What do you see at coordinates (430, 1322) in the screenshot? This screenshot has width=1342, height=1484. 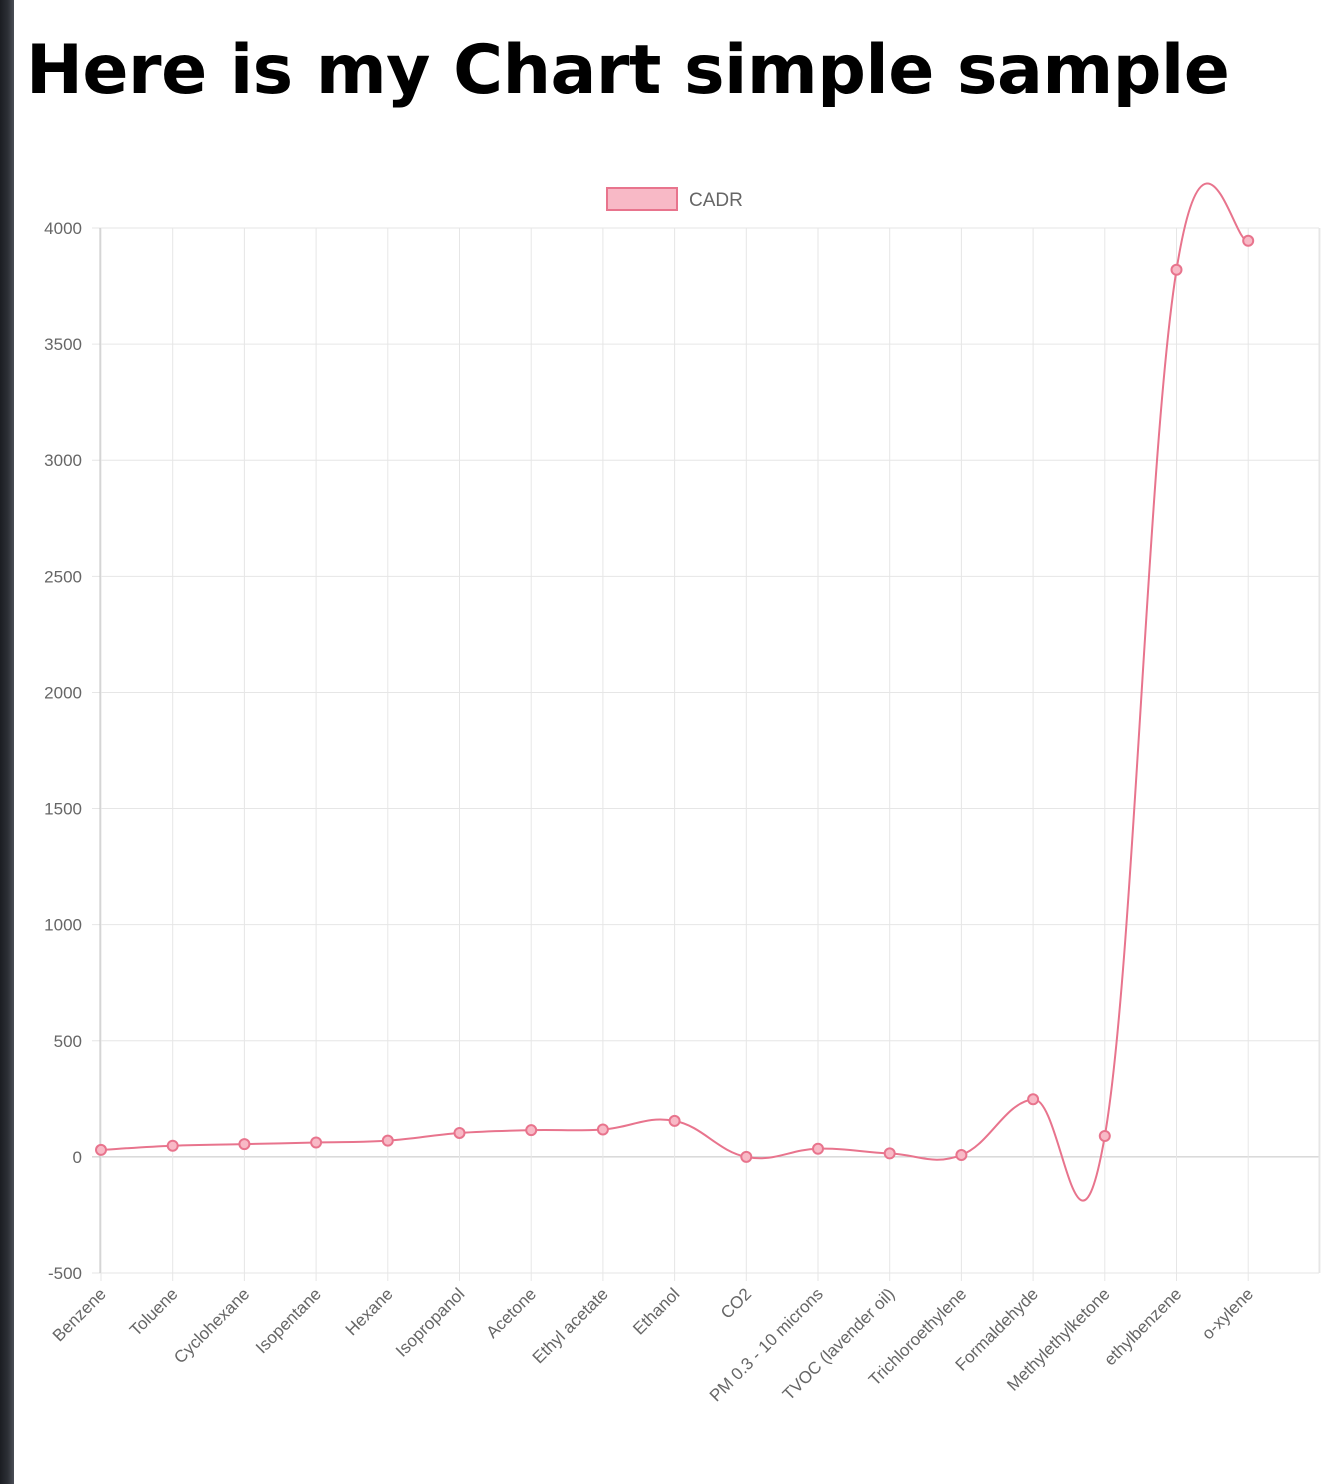 I see `x-tick-label: Isopropanol` at bounding box center [430, 1322].